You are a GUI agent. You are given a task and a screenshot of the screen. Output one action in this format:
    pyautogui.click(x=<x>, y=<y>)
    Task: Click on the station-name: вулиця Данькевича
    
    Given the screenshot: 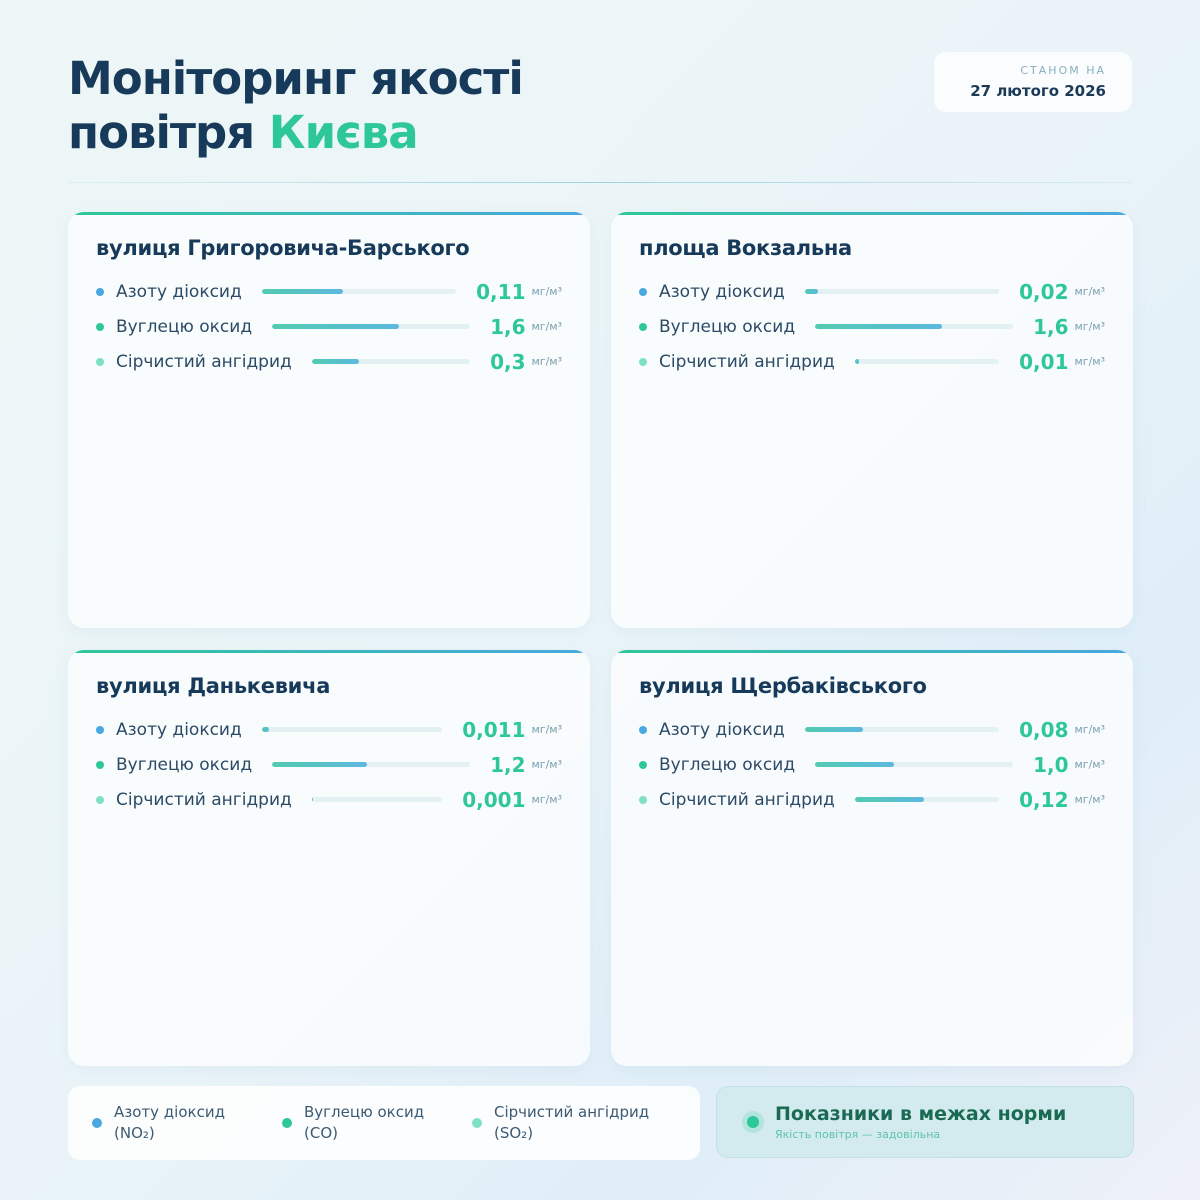 What is the action you would take?
    pyautogui.click(x=213, y=686)
    